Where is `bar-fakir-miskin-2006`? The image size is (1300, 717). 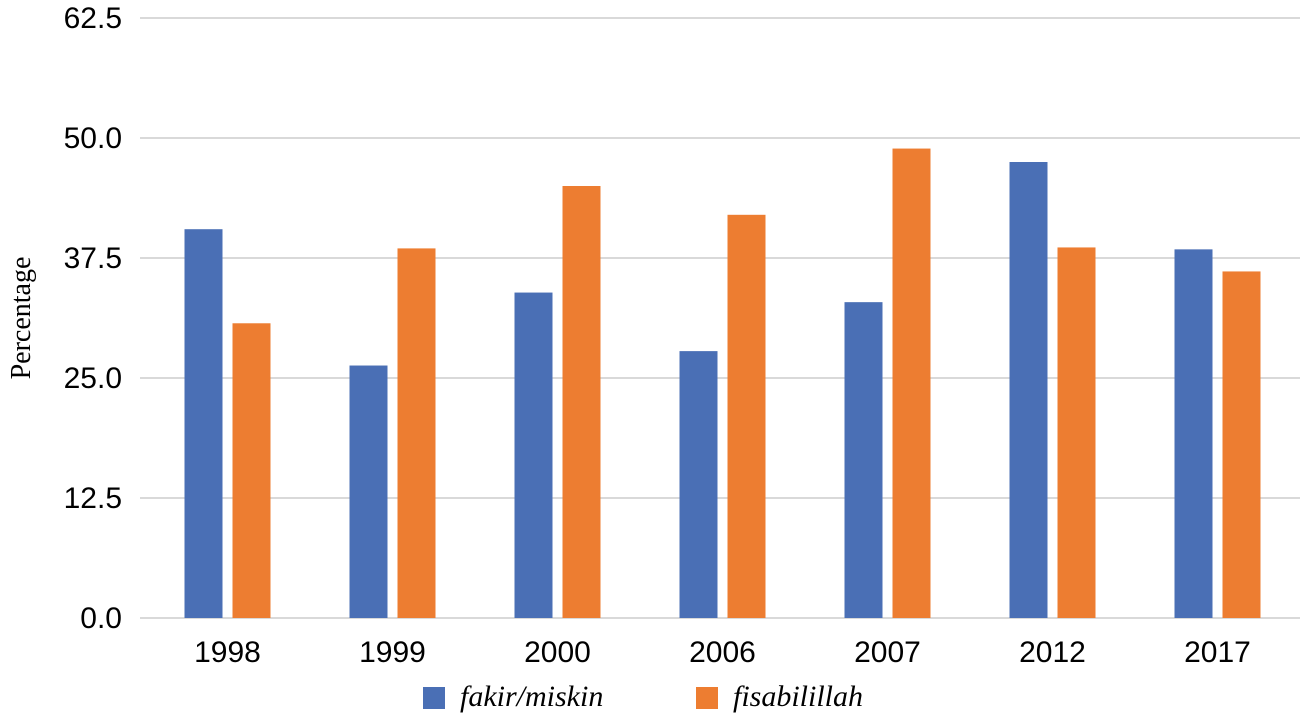 bar-fakir-miskin-2006 is located at coordinates (698, 484).